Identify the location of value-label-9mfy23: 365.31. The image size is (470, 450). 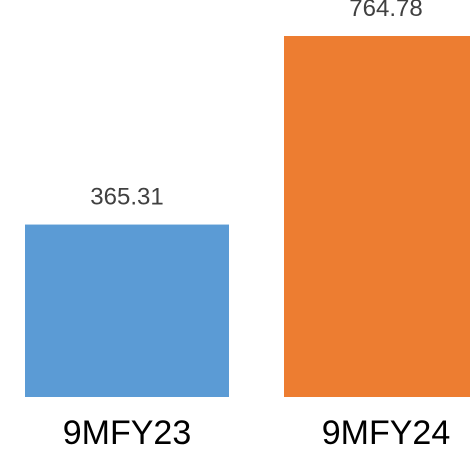
(126, 197).